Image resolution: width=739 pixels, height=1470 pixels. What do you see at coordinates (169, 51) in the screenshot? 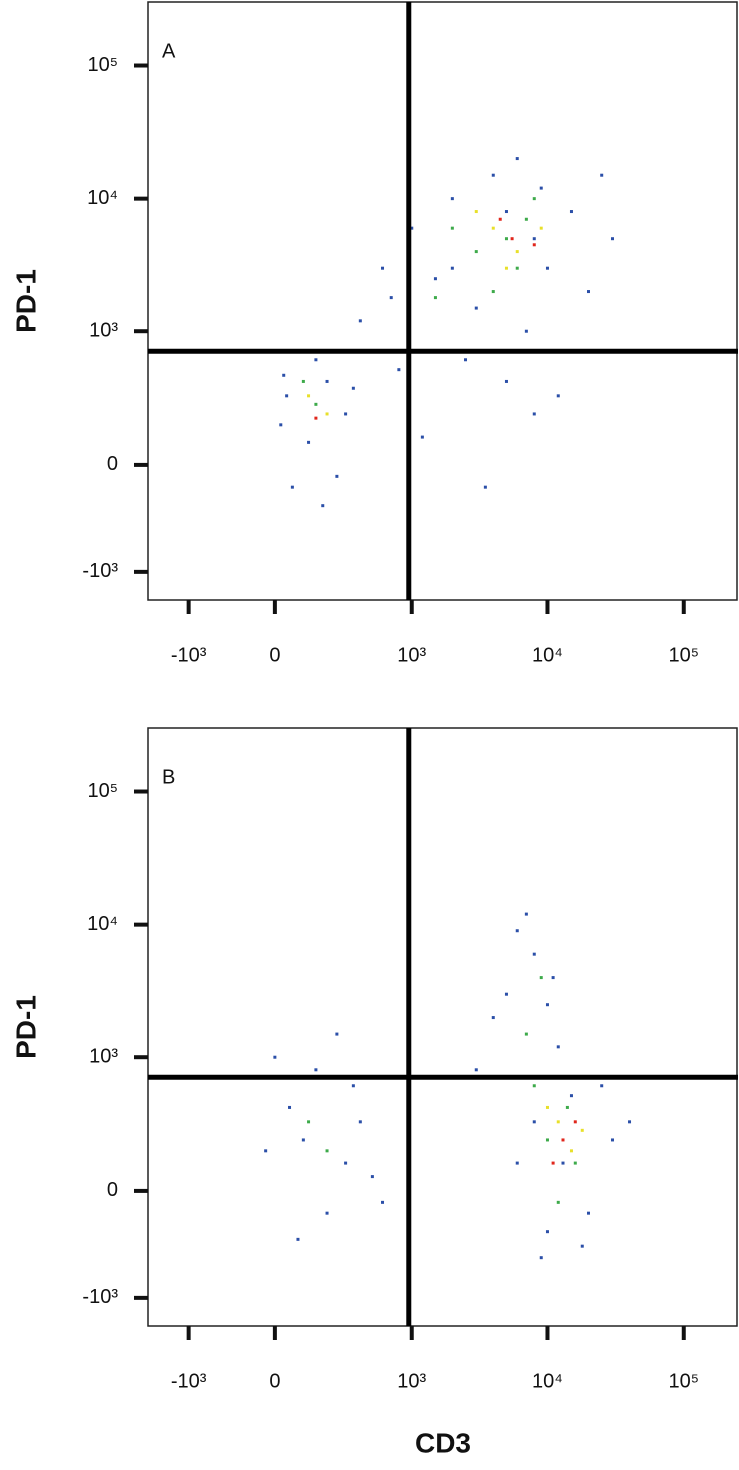
I see `panel-label: A` at bounding box center [169, 51].